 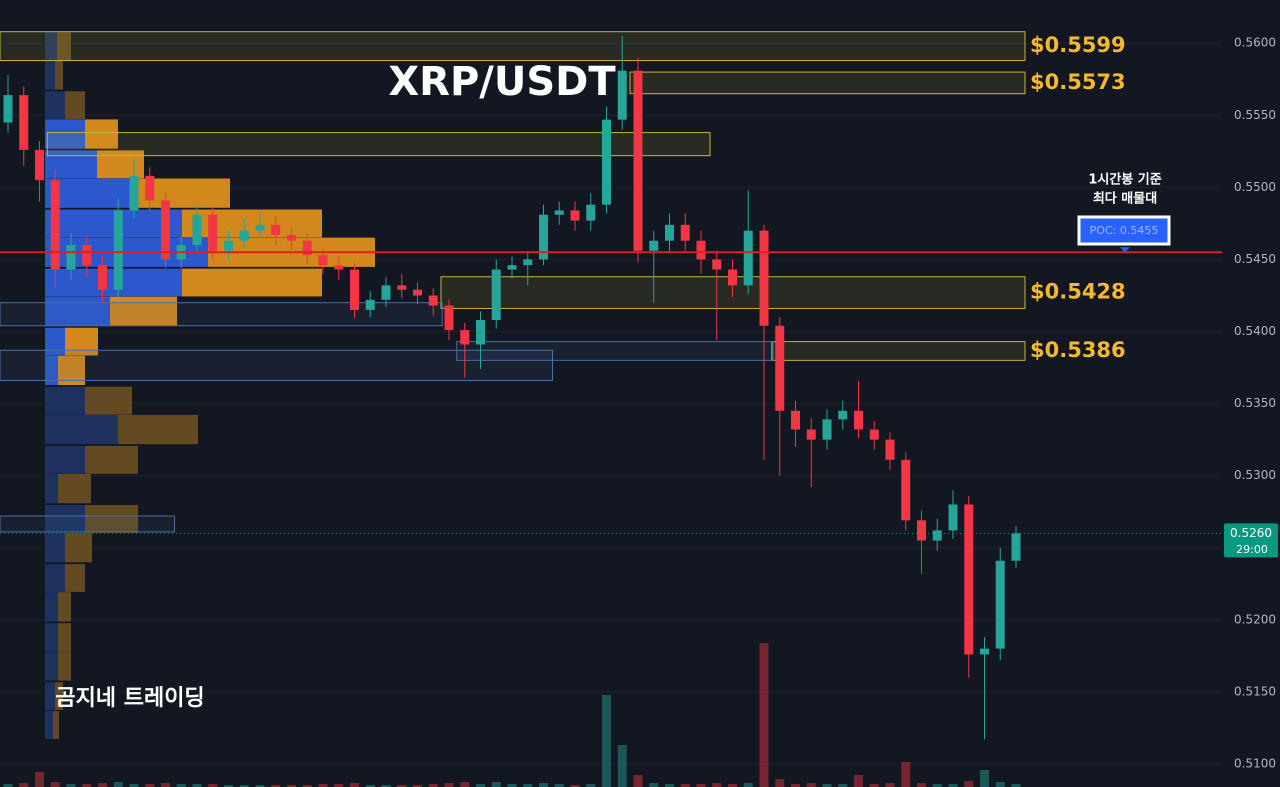 What do you see at coordinates (1255, 331) in the screenshot?
I see `y-tick-label: 0.5400` at bounding box center [1255, 331].